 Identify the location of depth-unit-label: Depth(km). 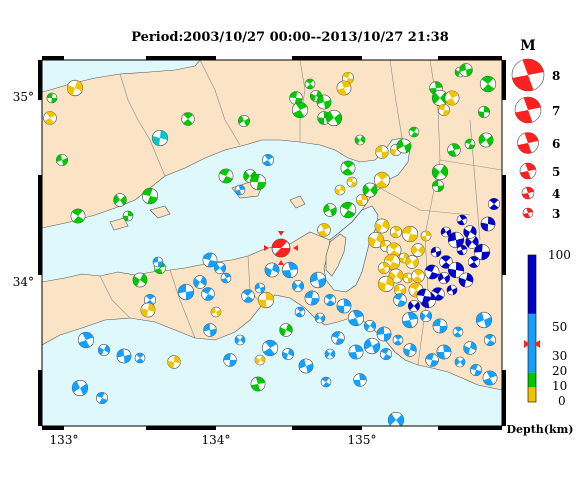
(540, 429).